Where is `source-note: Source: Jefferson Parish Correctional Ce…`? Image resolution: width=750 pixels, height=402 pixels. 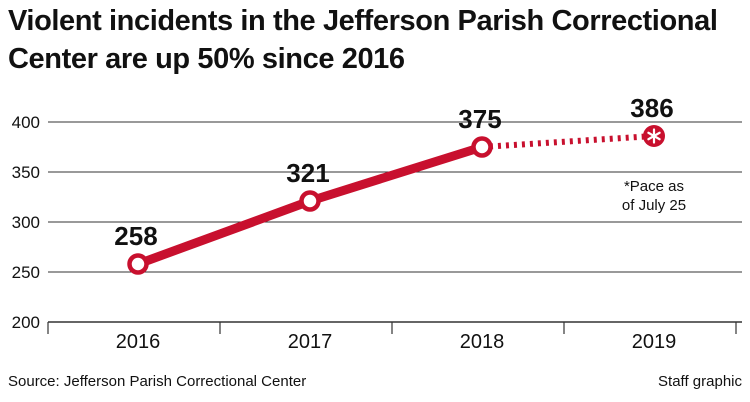 source-note: Source: Jefferson Parish Correctional Ce… is located at coordinates (157, 381).